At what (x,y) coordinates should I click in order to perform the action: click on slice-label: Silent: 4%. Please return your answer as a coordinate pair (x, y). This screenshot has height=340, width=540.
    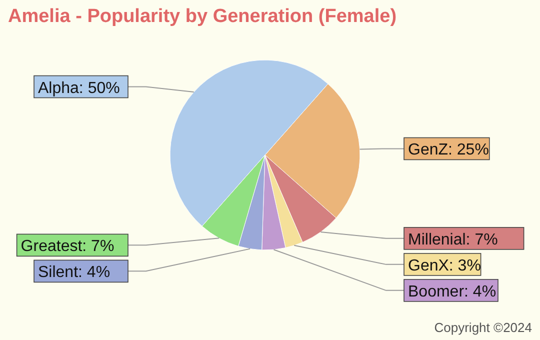
    Looking at the image, I should click on (74, 273).